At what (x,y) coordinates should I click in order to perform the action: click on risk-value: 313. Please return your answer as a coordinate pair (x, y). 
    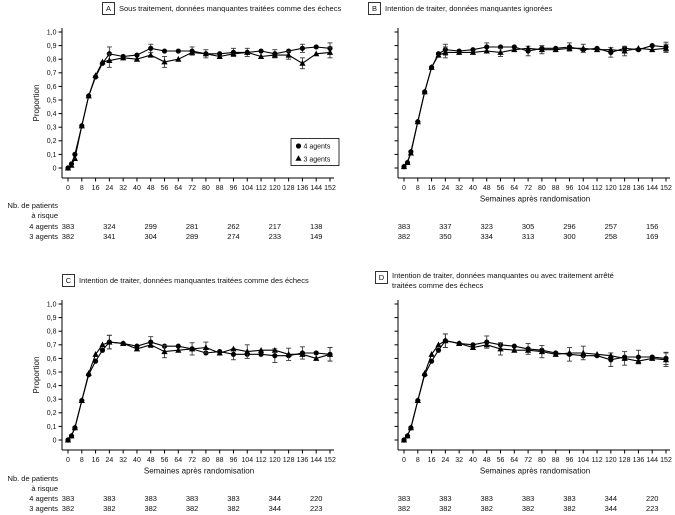
    Looking at the image, I should click on (528, 236).